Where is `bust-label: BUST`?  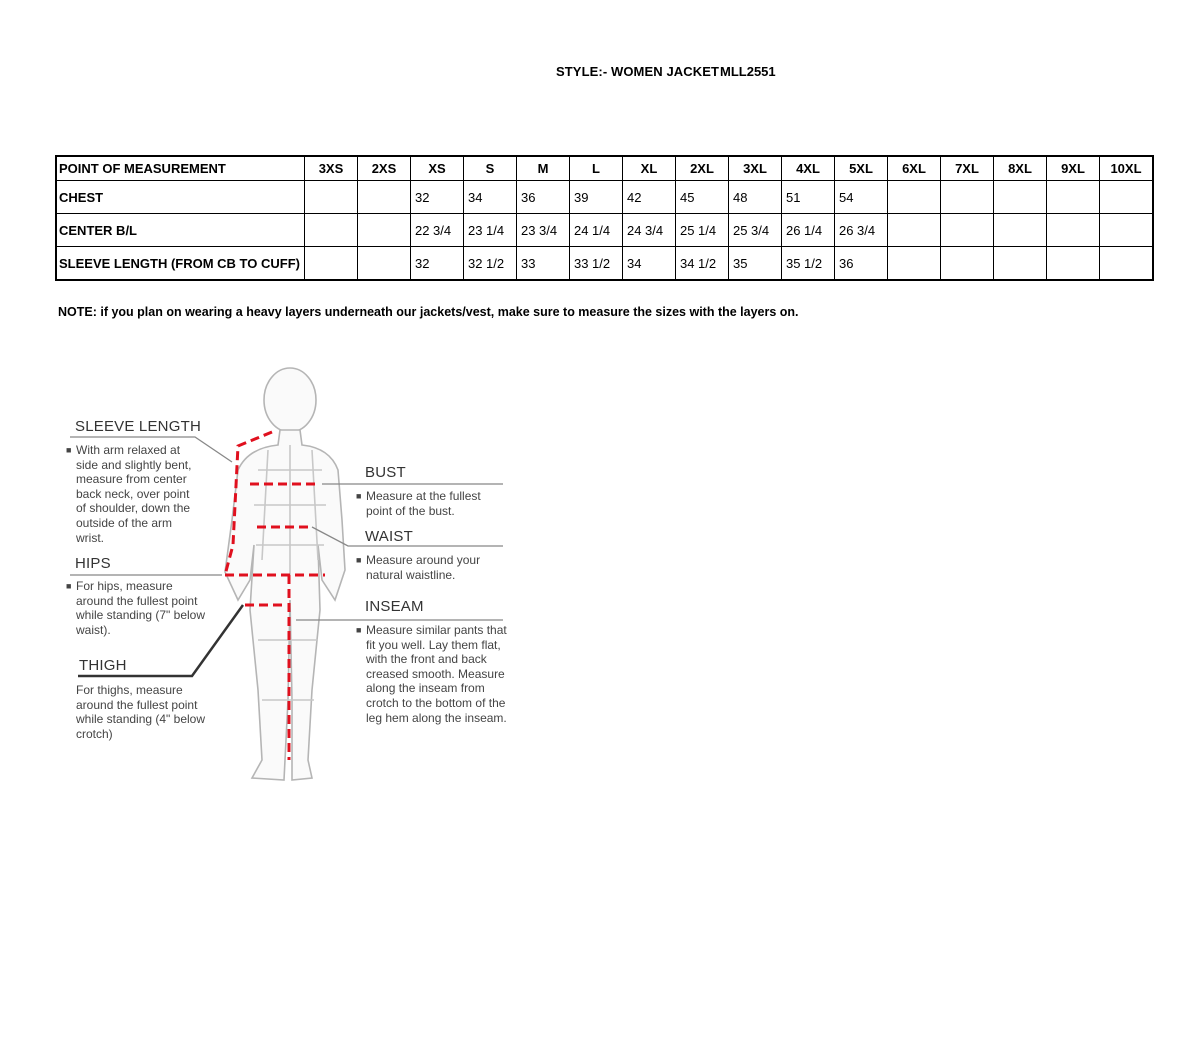 bust-label: BUST is located at coordinates (385, 472).